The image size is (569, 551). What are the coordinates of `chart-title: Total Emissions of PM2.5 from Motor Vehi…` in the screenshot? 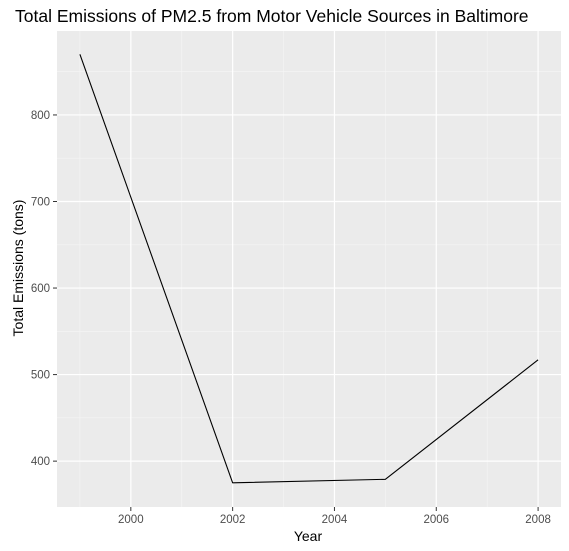 It's located at (272, 16).